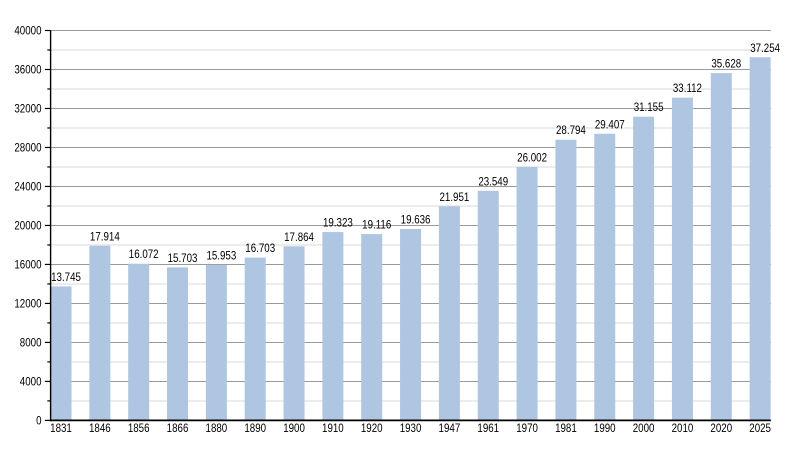 This screenshot has height=455, width=800. Describe the element at coordinates (338, 223) in the screenshot. I see `bar-value-label-1910: 19.323` at that location.